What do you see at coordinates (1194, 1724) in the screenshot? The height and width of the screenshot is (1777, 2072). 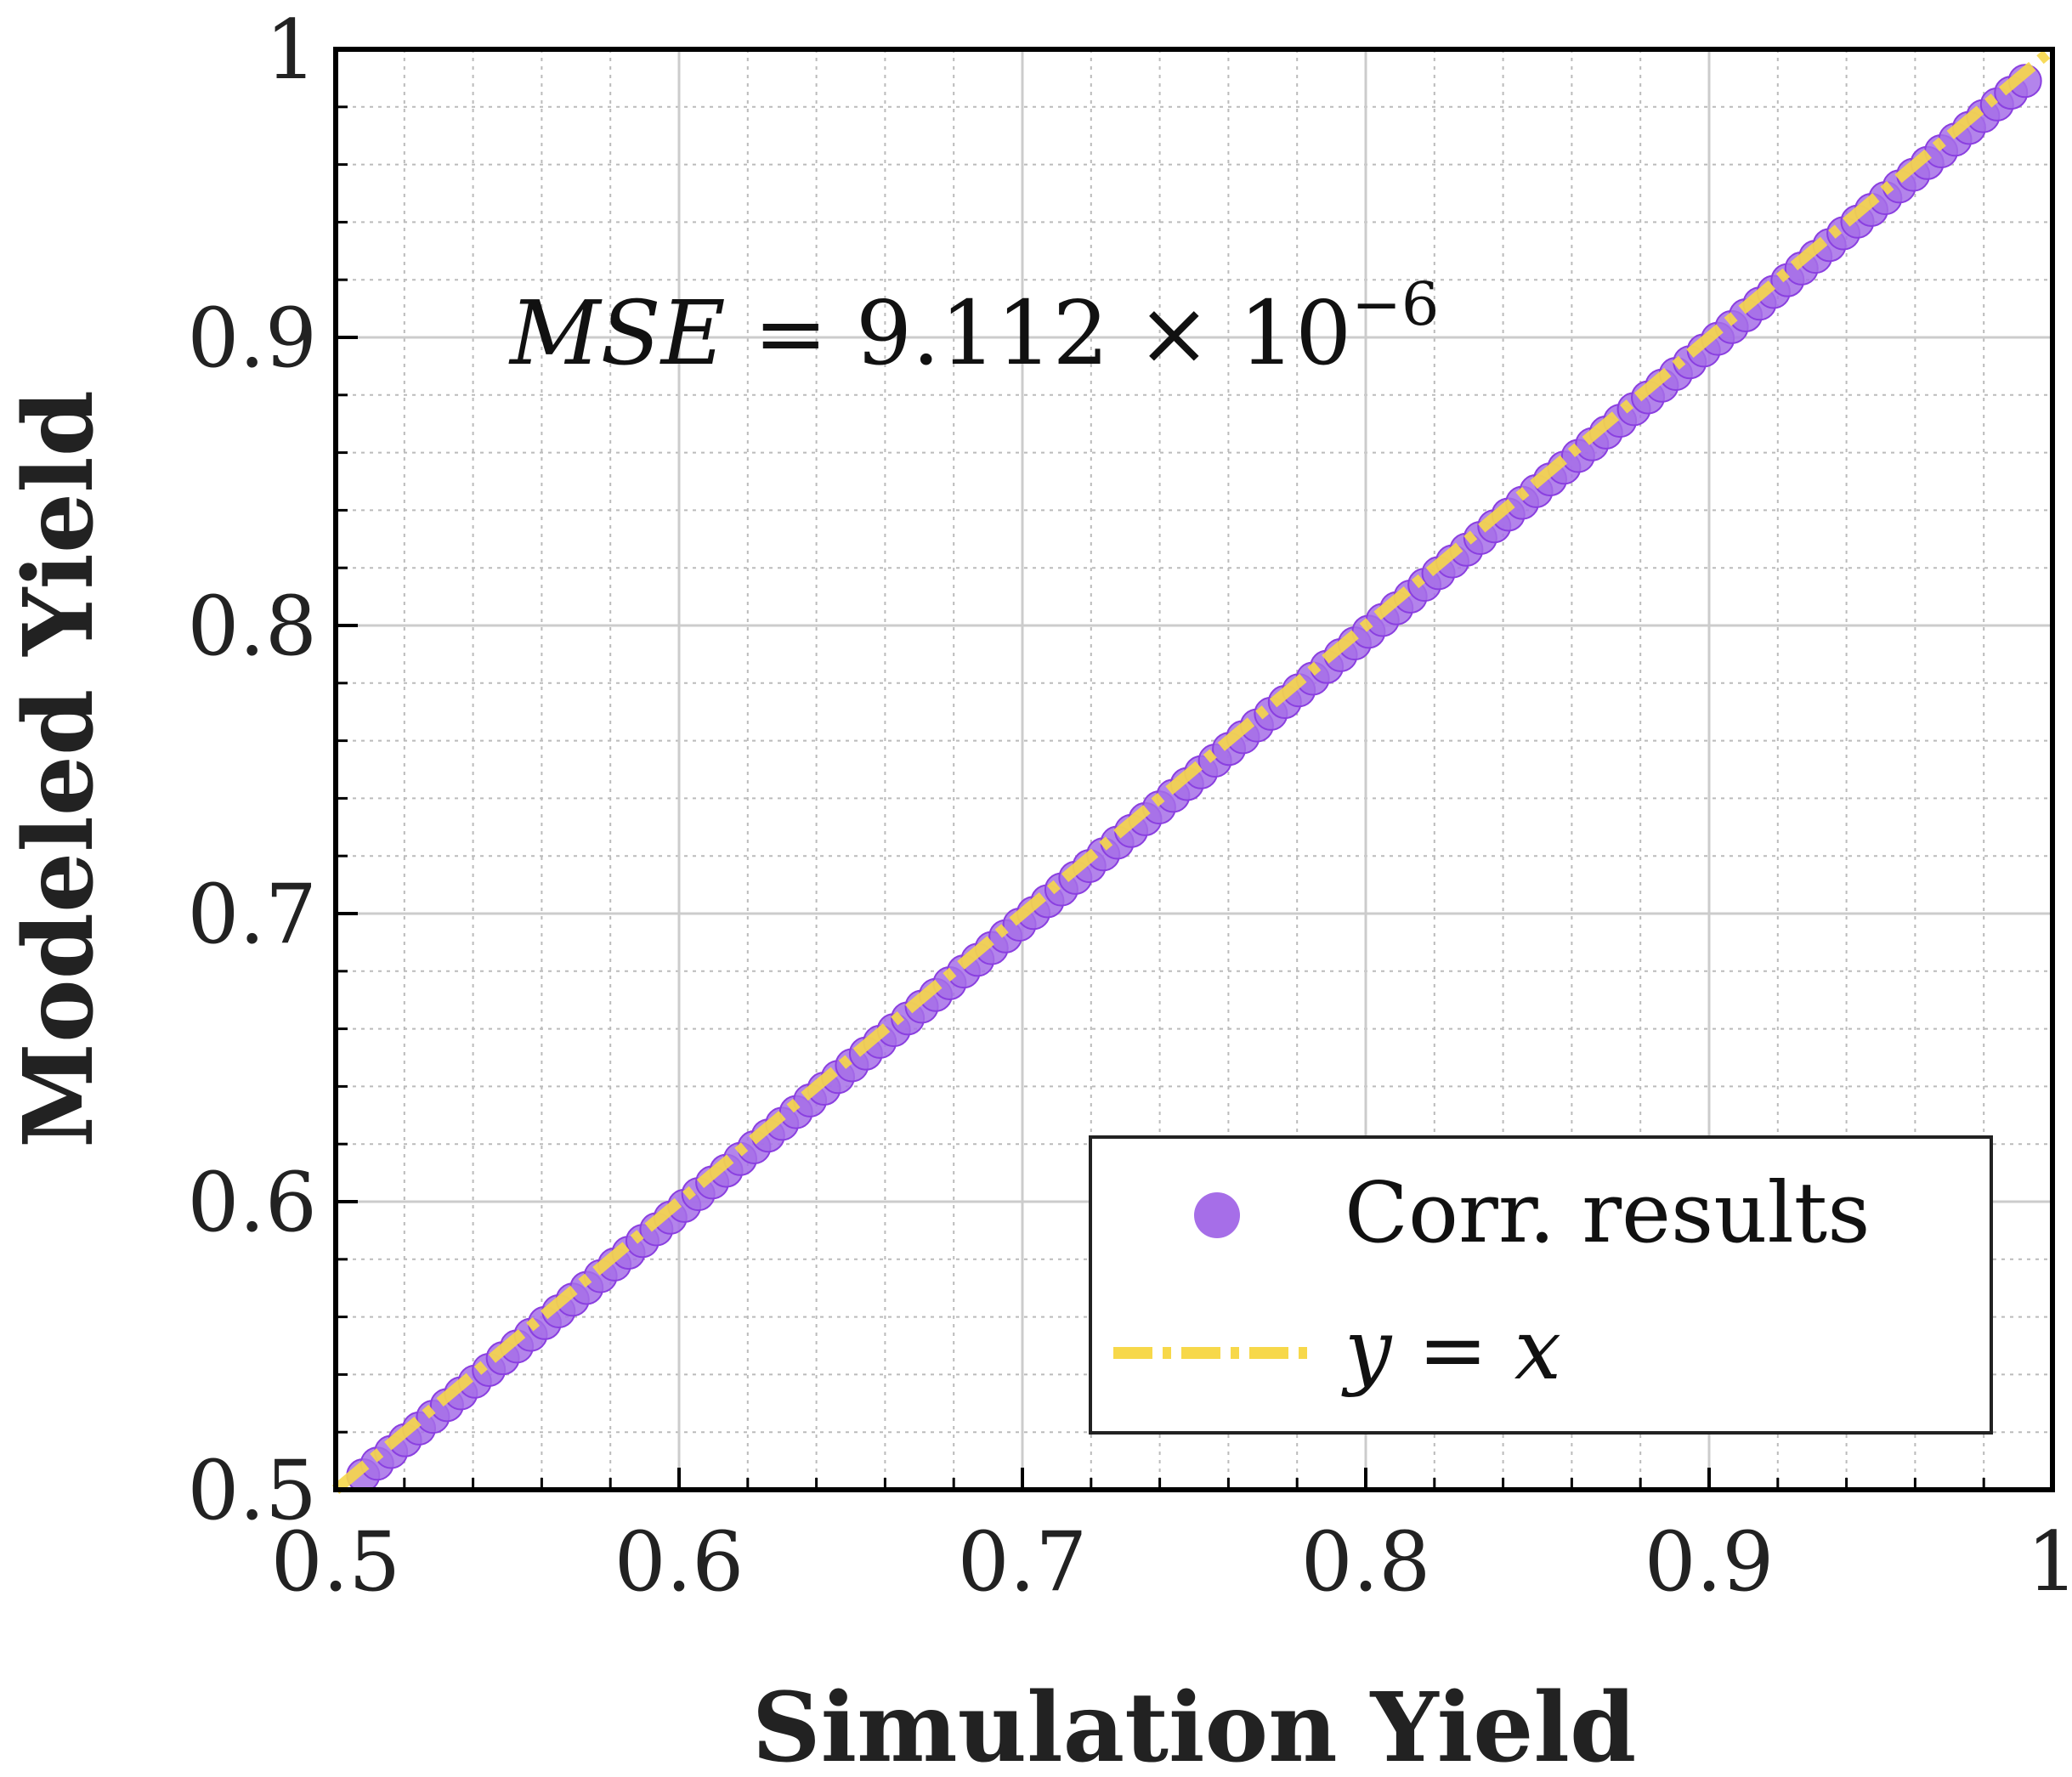 I see `x-axis-title: Simulation Yield` at bounding box center [1194, 1724].